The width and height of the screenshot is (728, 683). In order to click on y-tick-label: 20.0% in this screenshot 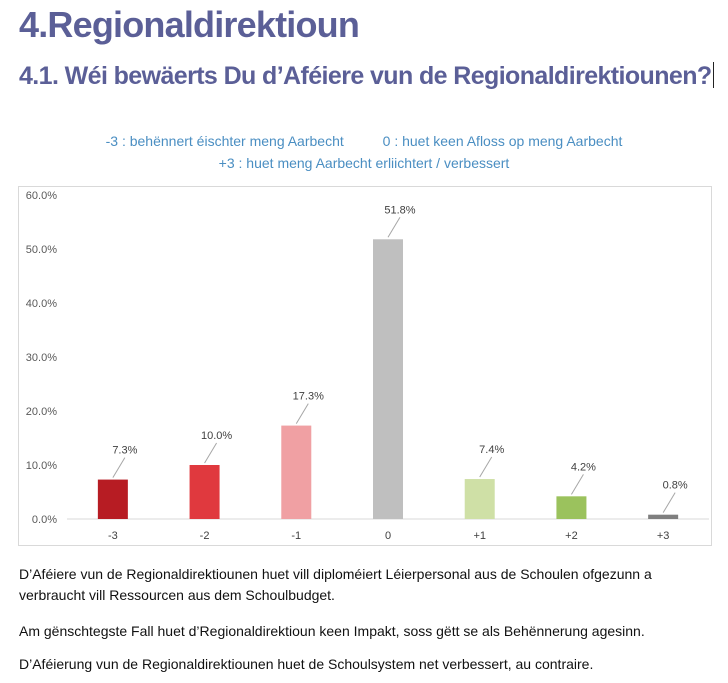, I will do `click(41, 412)`.